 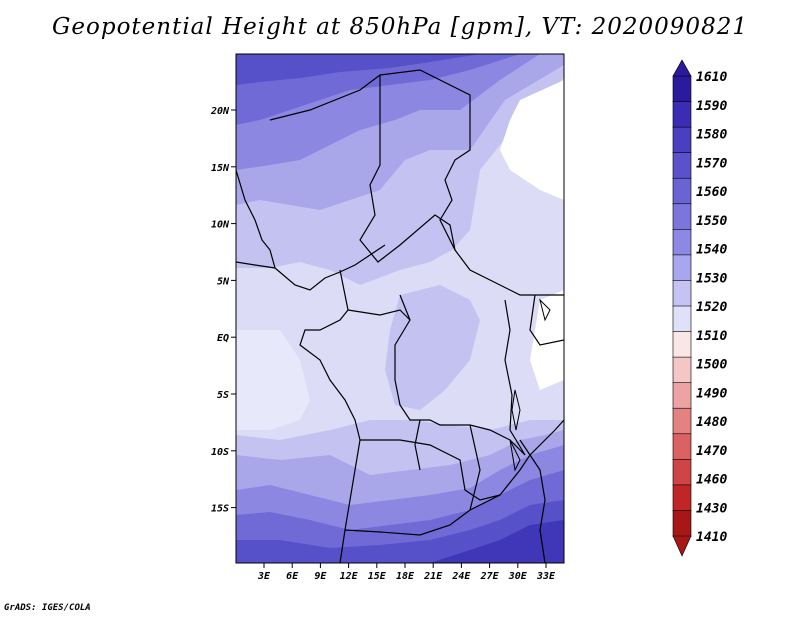 I want to click on lat-tick-label: 5N, so click(x=223, y=281).